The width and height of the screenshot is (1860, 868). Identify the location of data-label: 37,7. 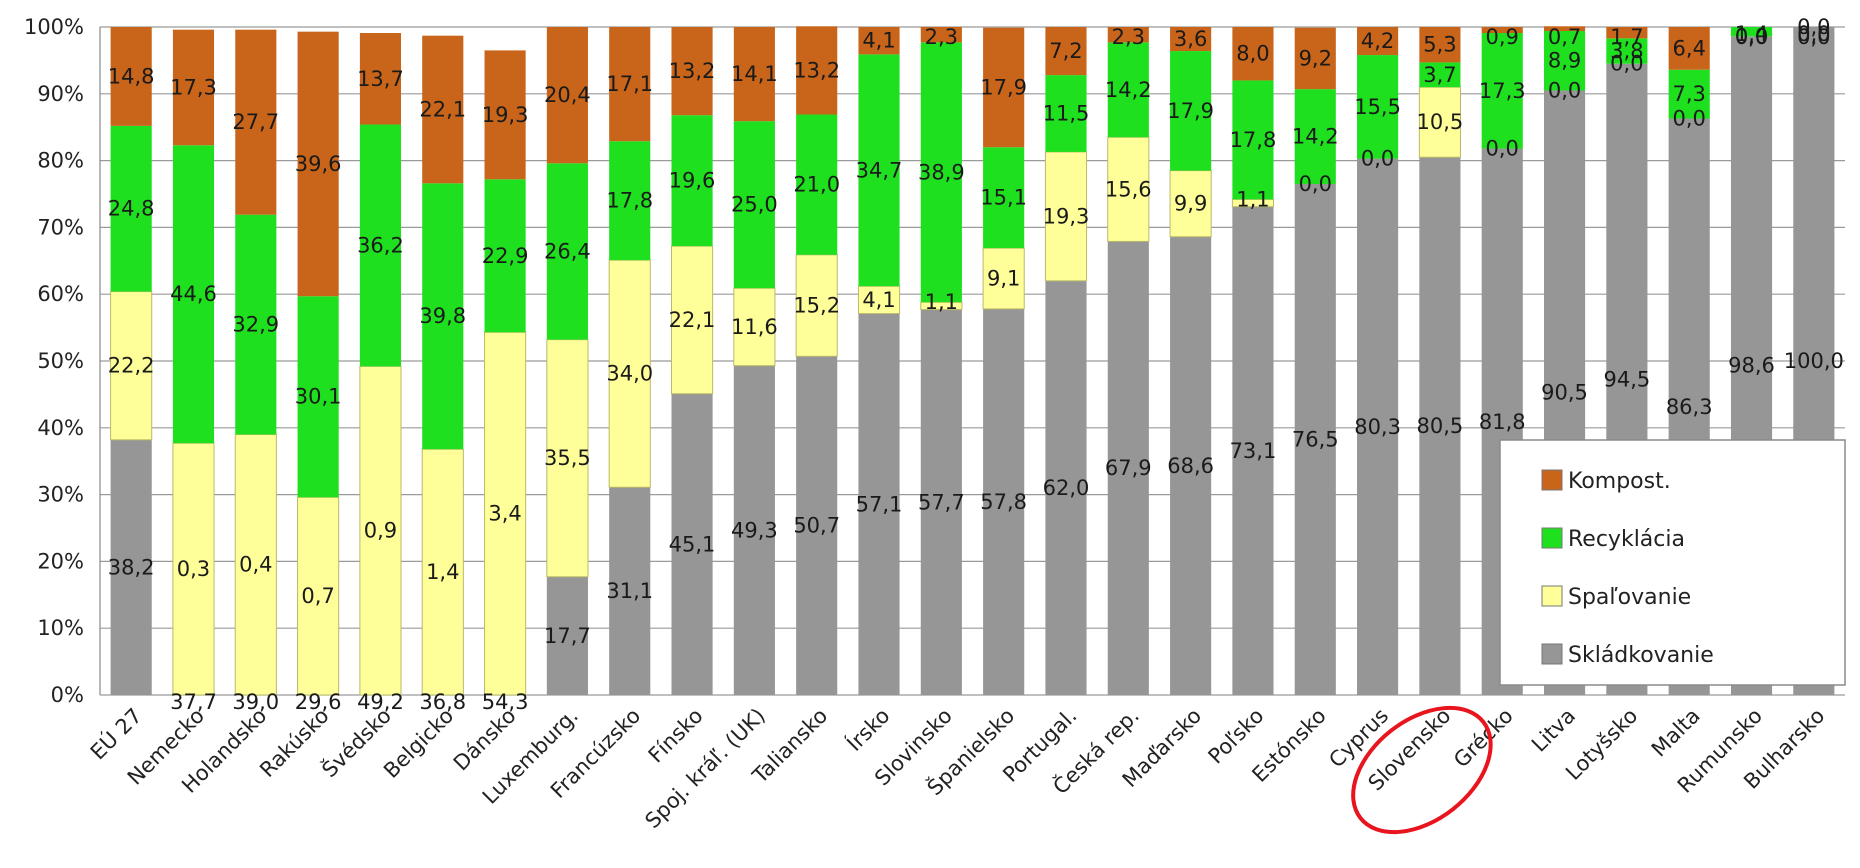
(193, 702).